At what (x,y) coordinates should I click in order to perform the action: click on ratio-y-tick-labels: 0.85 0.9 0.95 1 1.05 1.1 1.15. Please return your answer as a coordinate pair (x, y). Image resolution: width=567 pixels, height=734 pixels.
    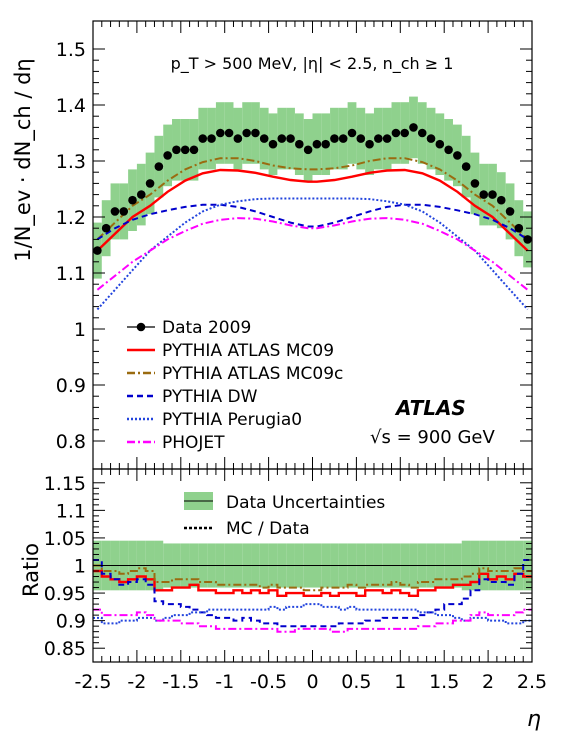
    Looking at the image, I should click on (65, 566).